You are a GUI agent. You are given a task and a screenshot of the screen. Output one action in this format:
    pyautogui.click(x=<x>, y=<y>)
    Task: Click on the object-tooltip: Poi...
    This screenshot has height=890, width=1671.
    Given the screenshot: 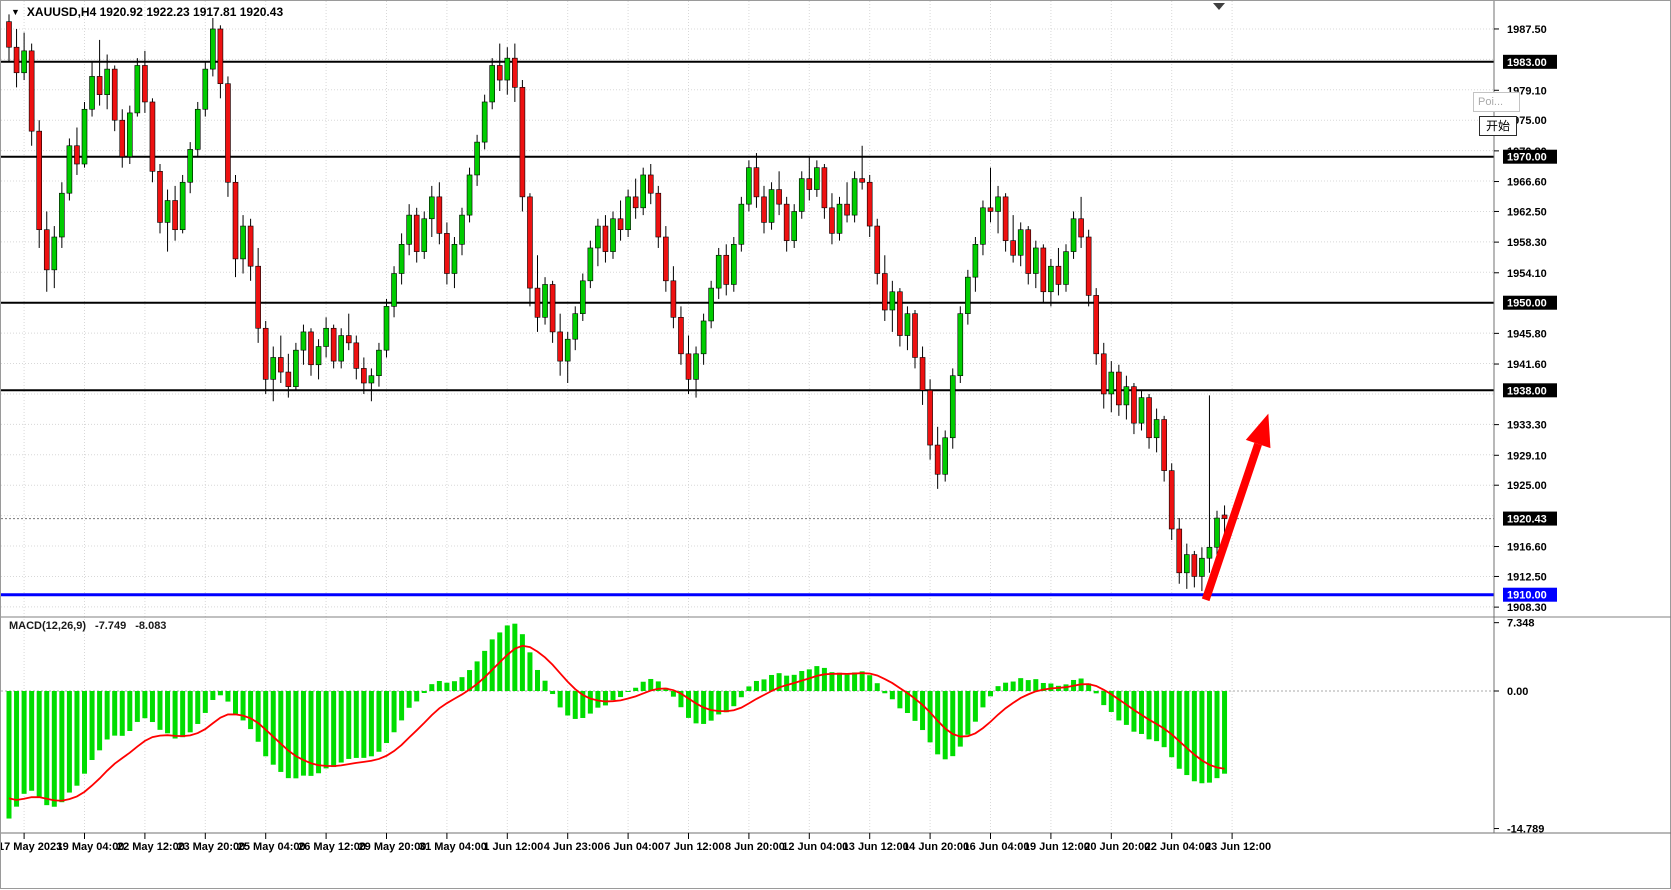 What is the action you would take?
    pyautogui.click(x=1496, y=102)
    